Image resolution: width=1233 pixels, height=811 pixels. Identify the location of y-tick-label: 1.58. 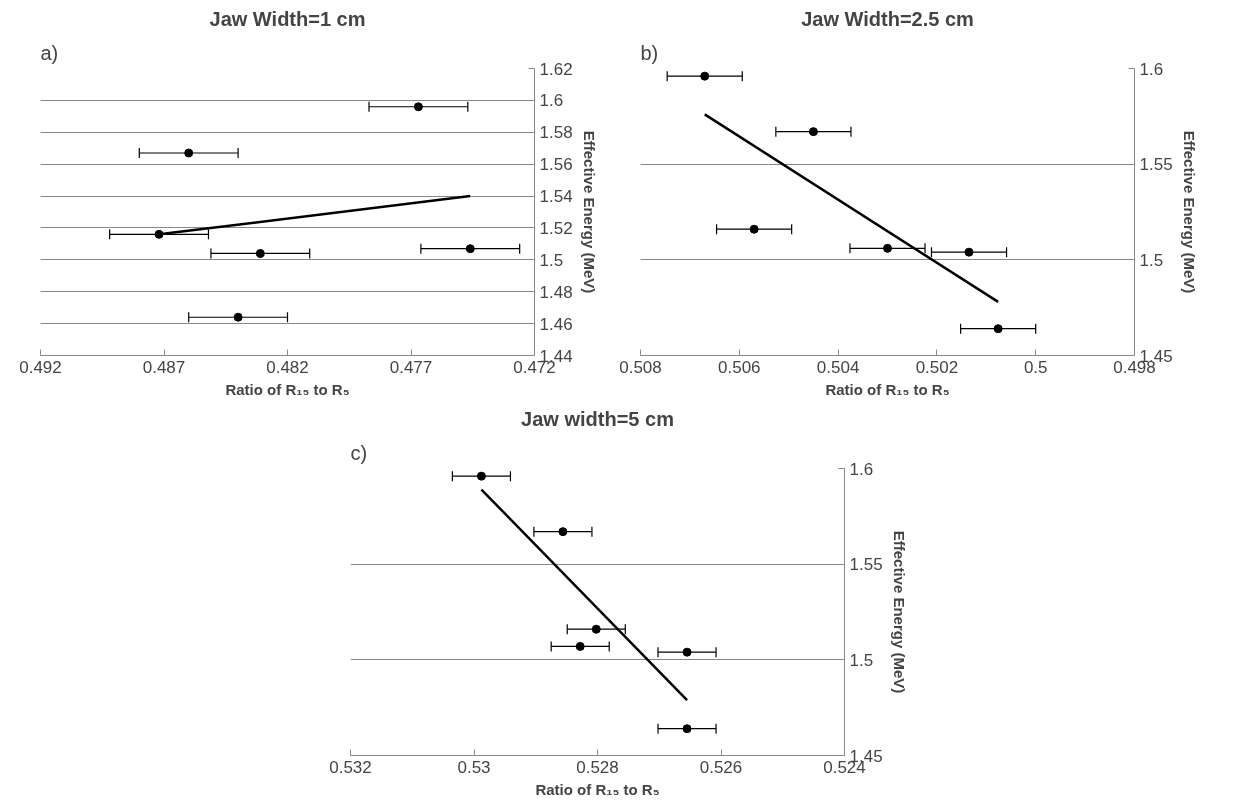
(556, 133).